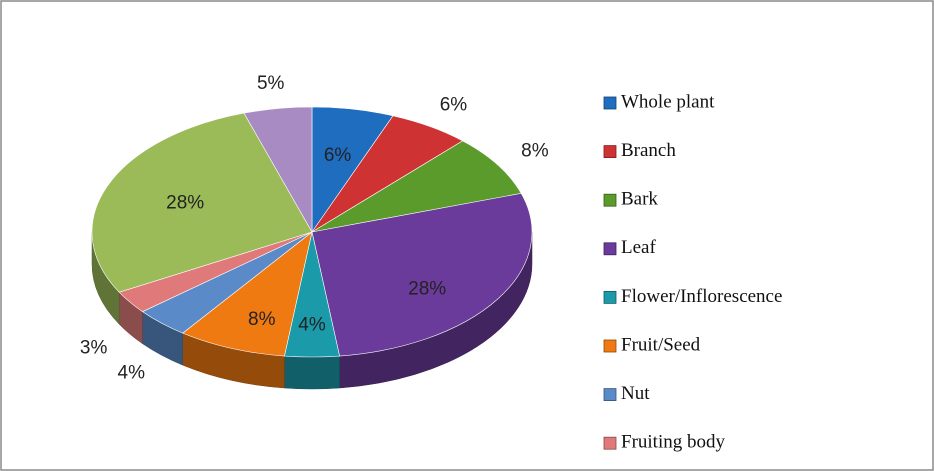 The image size is (934, 471). Describe the element at coordinates (648, 150) in the screenshot. I see `legend-label: Branch` at that location.